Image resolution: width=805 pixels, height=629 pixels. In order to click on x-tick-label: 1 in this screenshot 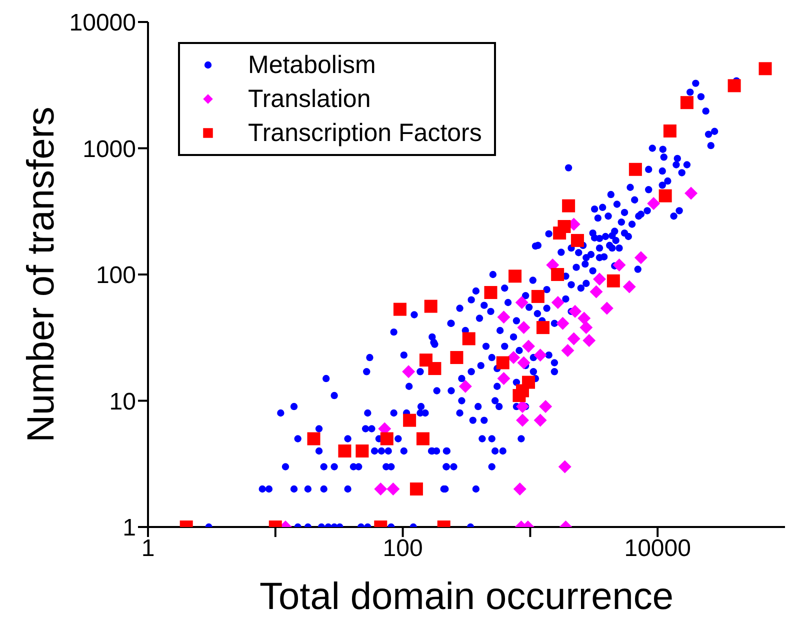, I will do `click(148, 548)`.